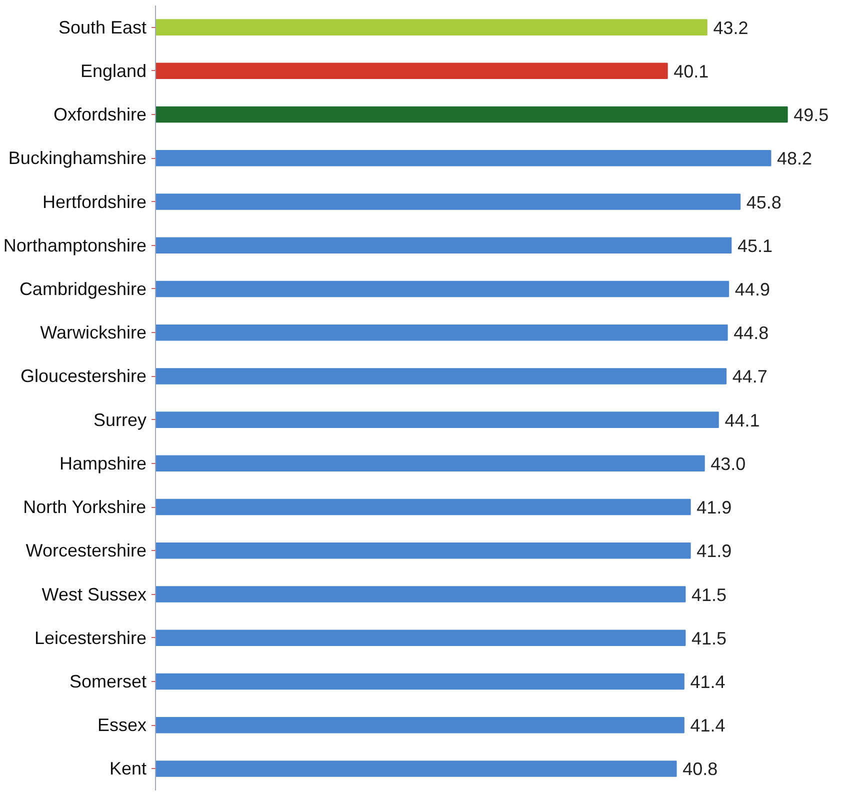 The image size is (868, 800). Describe the element at coordinates (77, 158) in the screenshot. I see `y-tick-label: Buckinghamshire` at that location.